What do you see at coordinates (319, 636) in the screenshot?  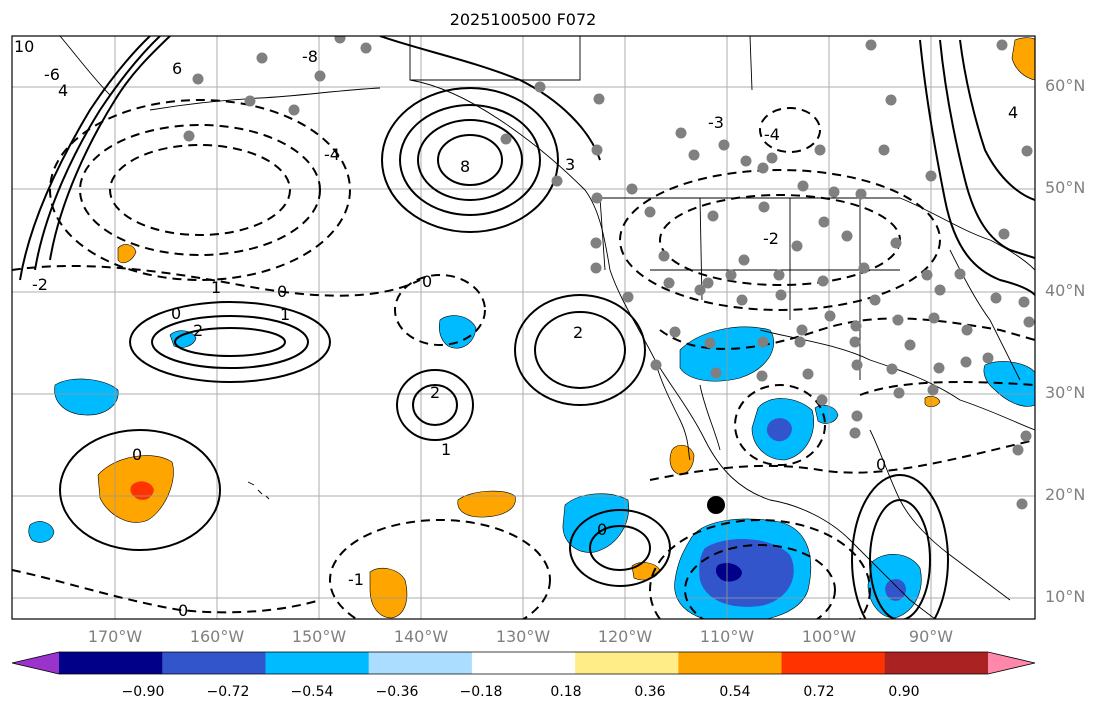 I see `lon-label: 150°W` at bounding box center [319, 636].